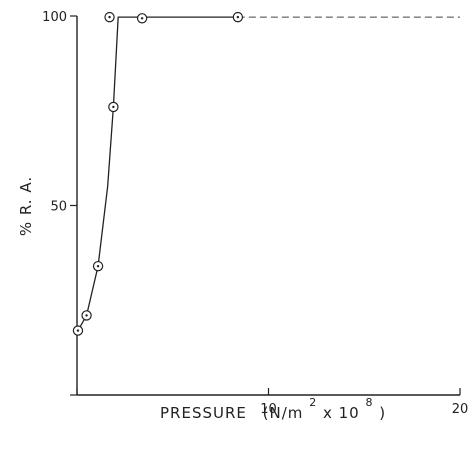 The height and width of the screenshot is (452, 472). I want to click on y-tick-label-2: 100, so click(54, 17).